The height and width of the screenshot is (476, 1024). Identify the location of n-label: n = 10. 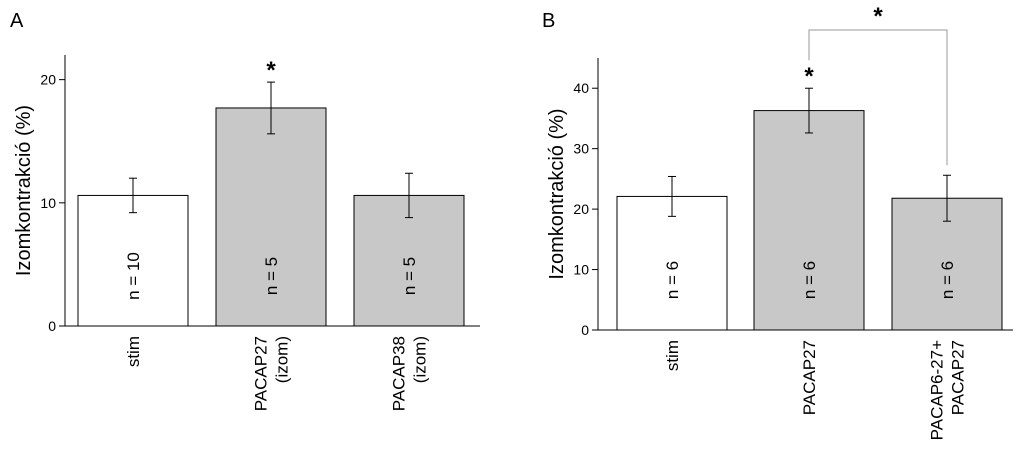
(133, 276).